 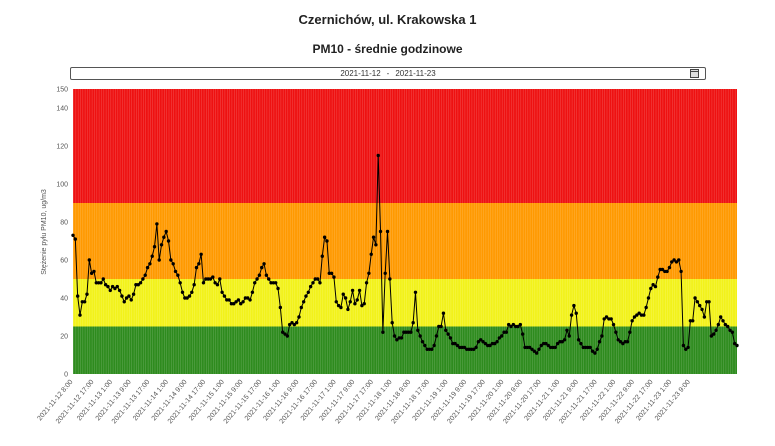 What do you see at coordinates (673, 401) in the screenshot?
I see `x-tick-label: 2021-11-23 9:00` at bounding box center [673, 401].